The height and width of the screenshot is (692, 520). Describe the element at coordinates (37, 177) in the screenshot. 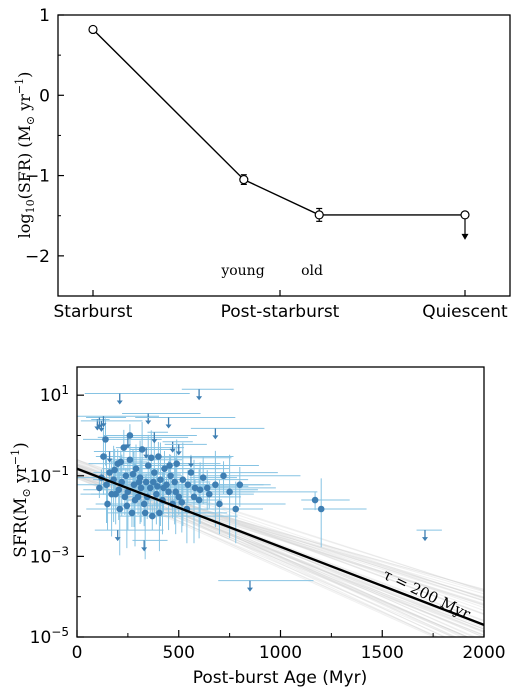

I see `top-y-tick-label: −1` at that location.